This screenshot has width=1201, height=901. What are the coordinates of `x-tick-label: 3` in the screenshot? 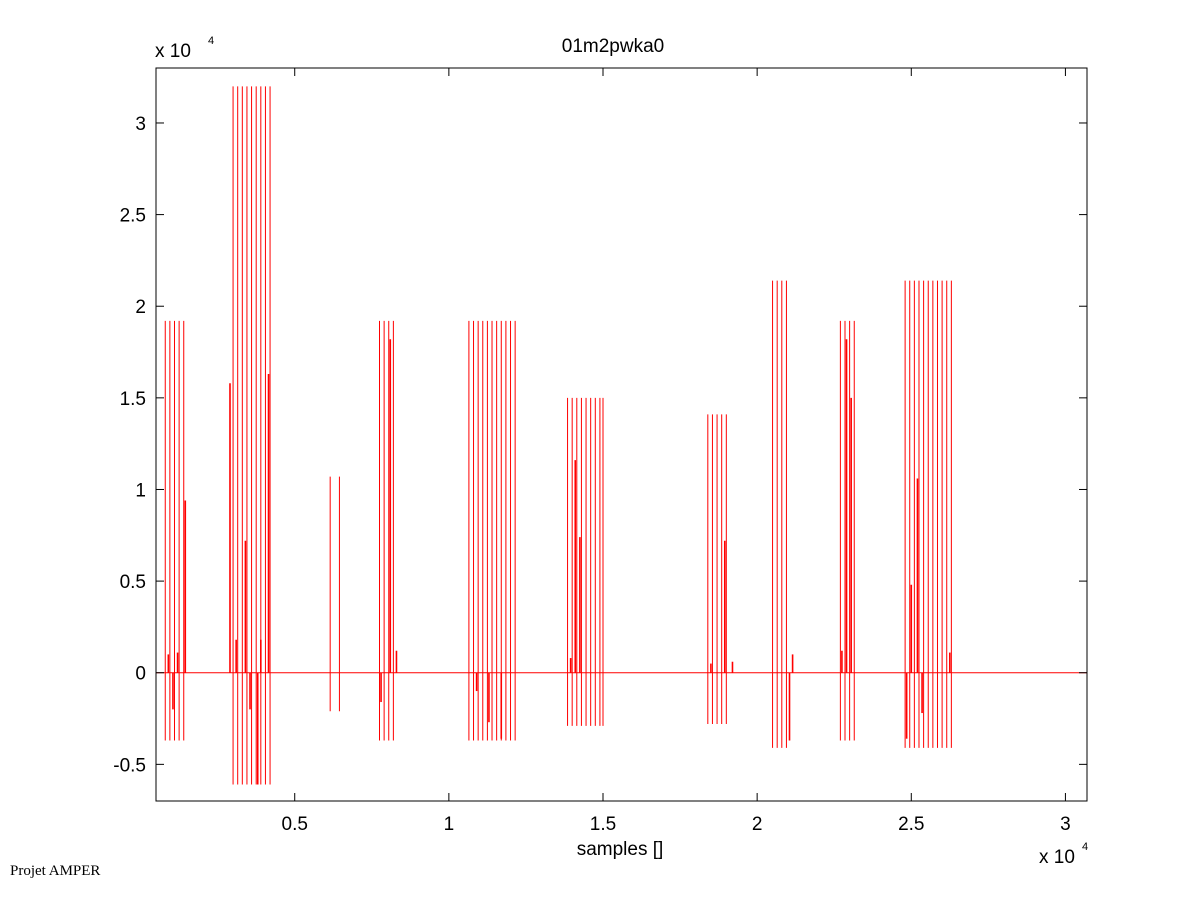 It's located at (1065, 824).